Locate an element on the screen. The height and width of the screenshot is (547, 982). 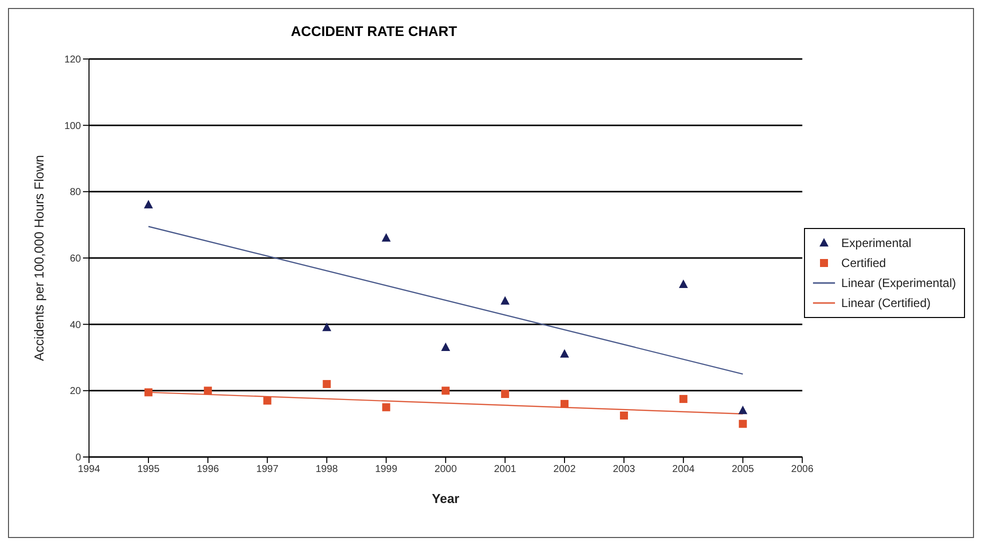
legend-label: Certified is located at coordinates (863, 263).